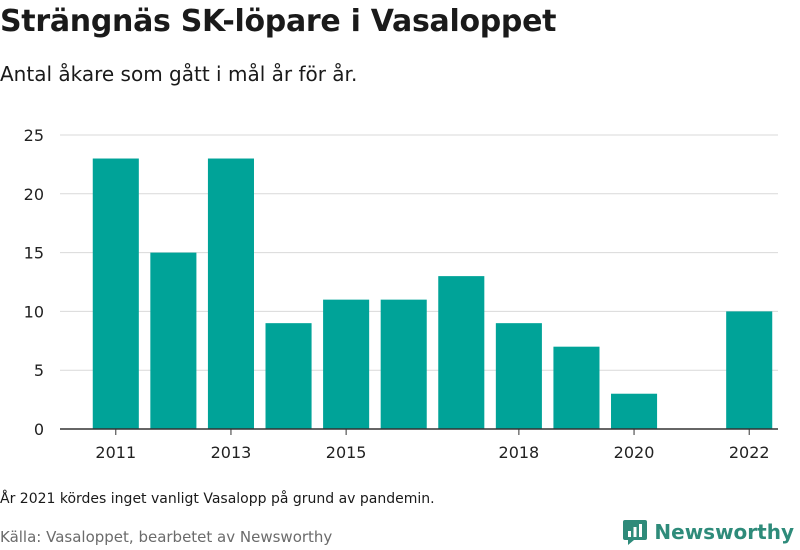 Image resolution: width=800 pixels, height=550 pixels. I want to click on y-tick-label: 10, so click(34, 311).